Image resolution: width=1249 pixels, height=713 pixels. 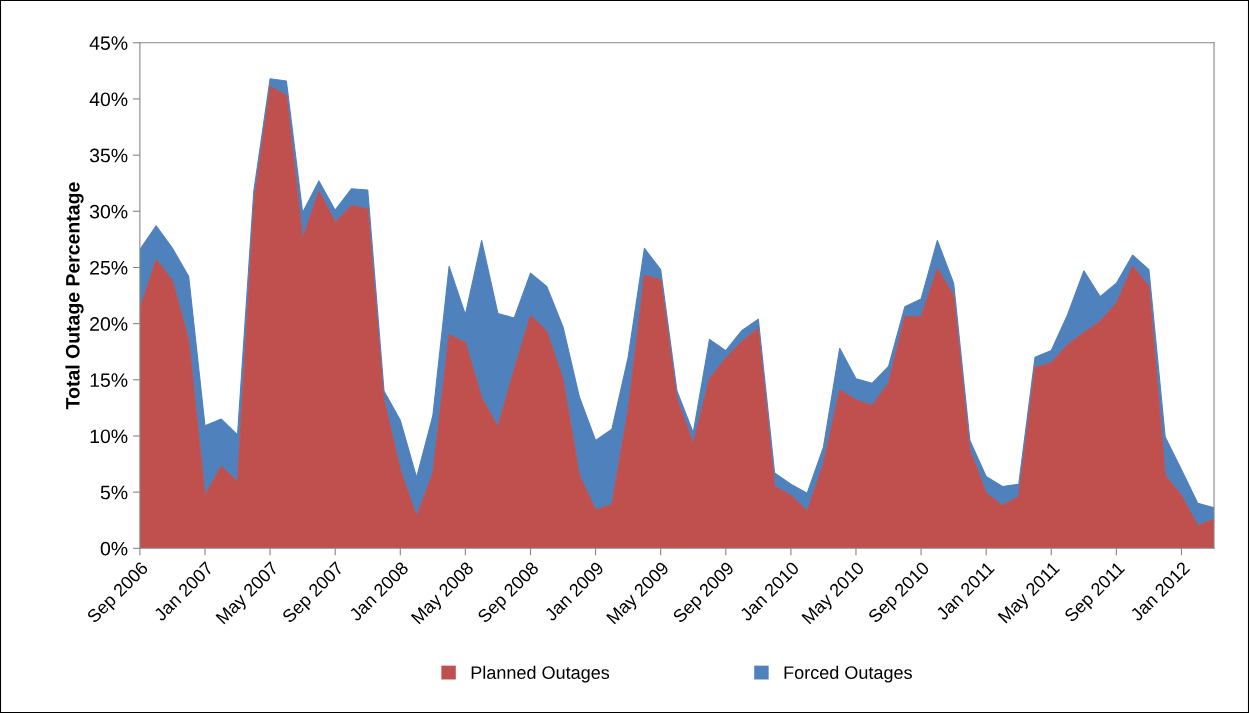 What do you see at coordinates (109, 267) in the screenshot?
I see `y-tick-label: 25%` at bounding box center [109, 267].